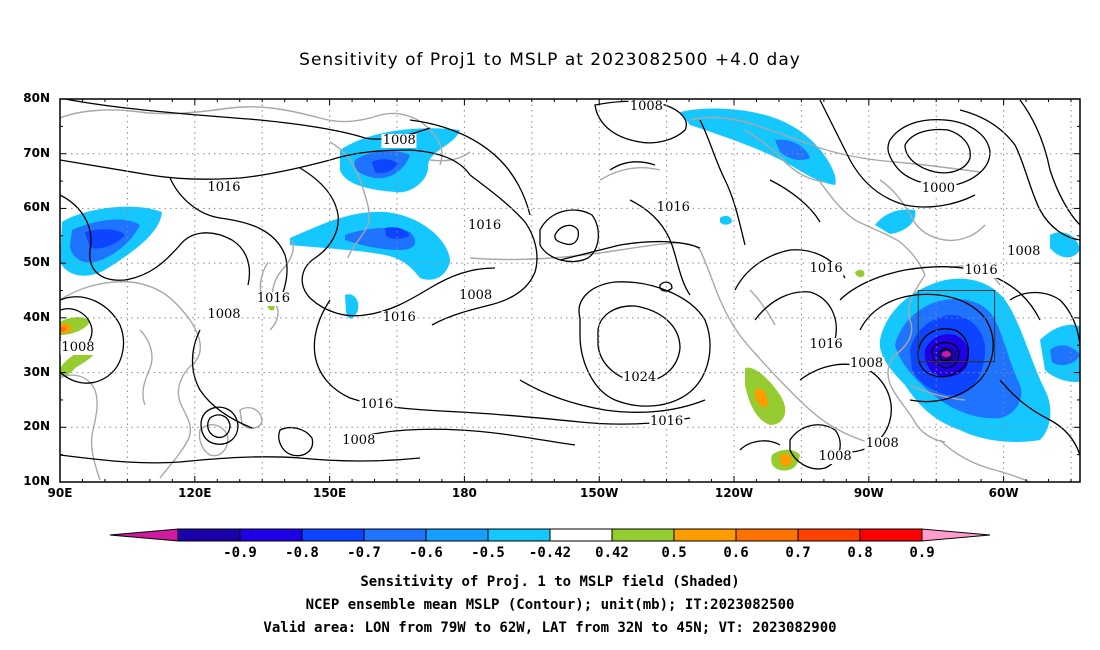 The width and height of the screenshot is (1100, 650). I want to click on lat-label: 10N, so click(36, 481).